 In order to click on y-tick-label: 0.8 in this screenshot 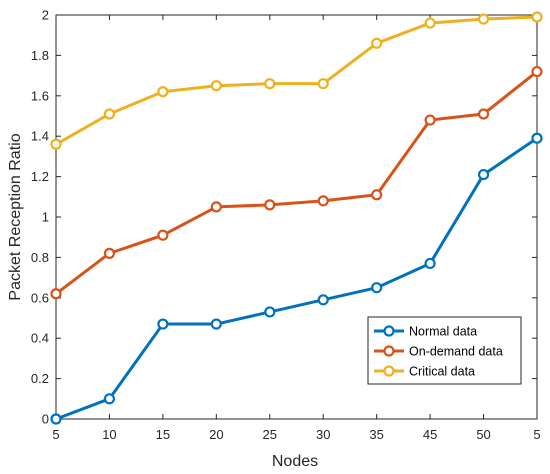, I will do `click(40, 257)`.